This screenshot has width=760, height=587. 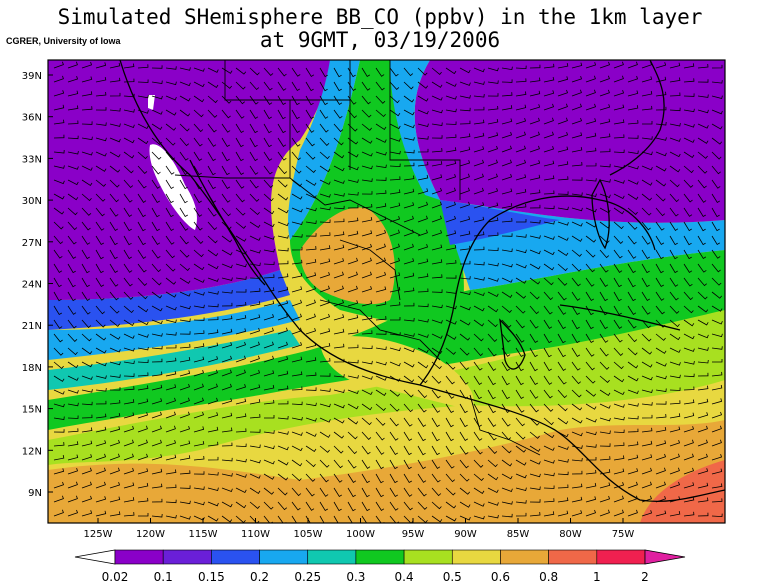 What do you see at coordinates (623, 534) in the screenshot?
I see `lon-tick-label: 75W` at bounding box center [623, 534].